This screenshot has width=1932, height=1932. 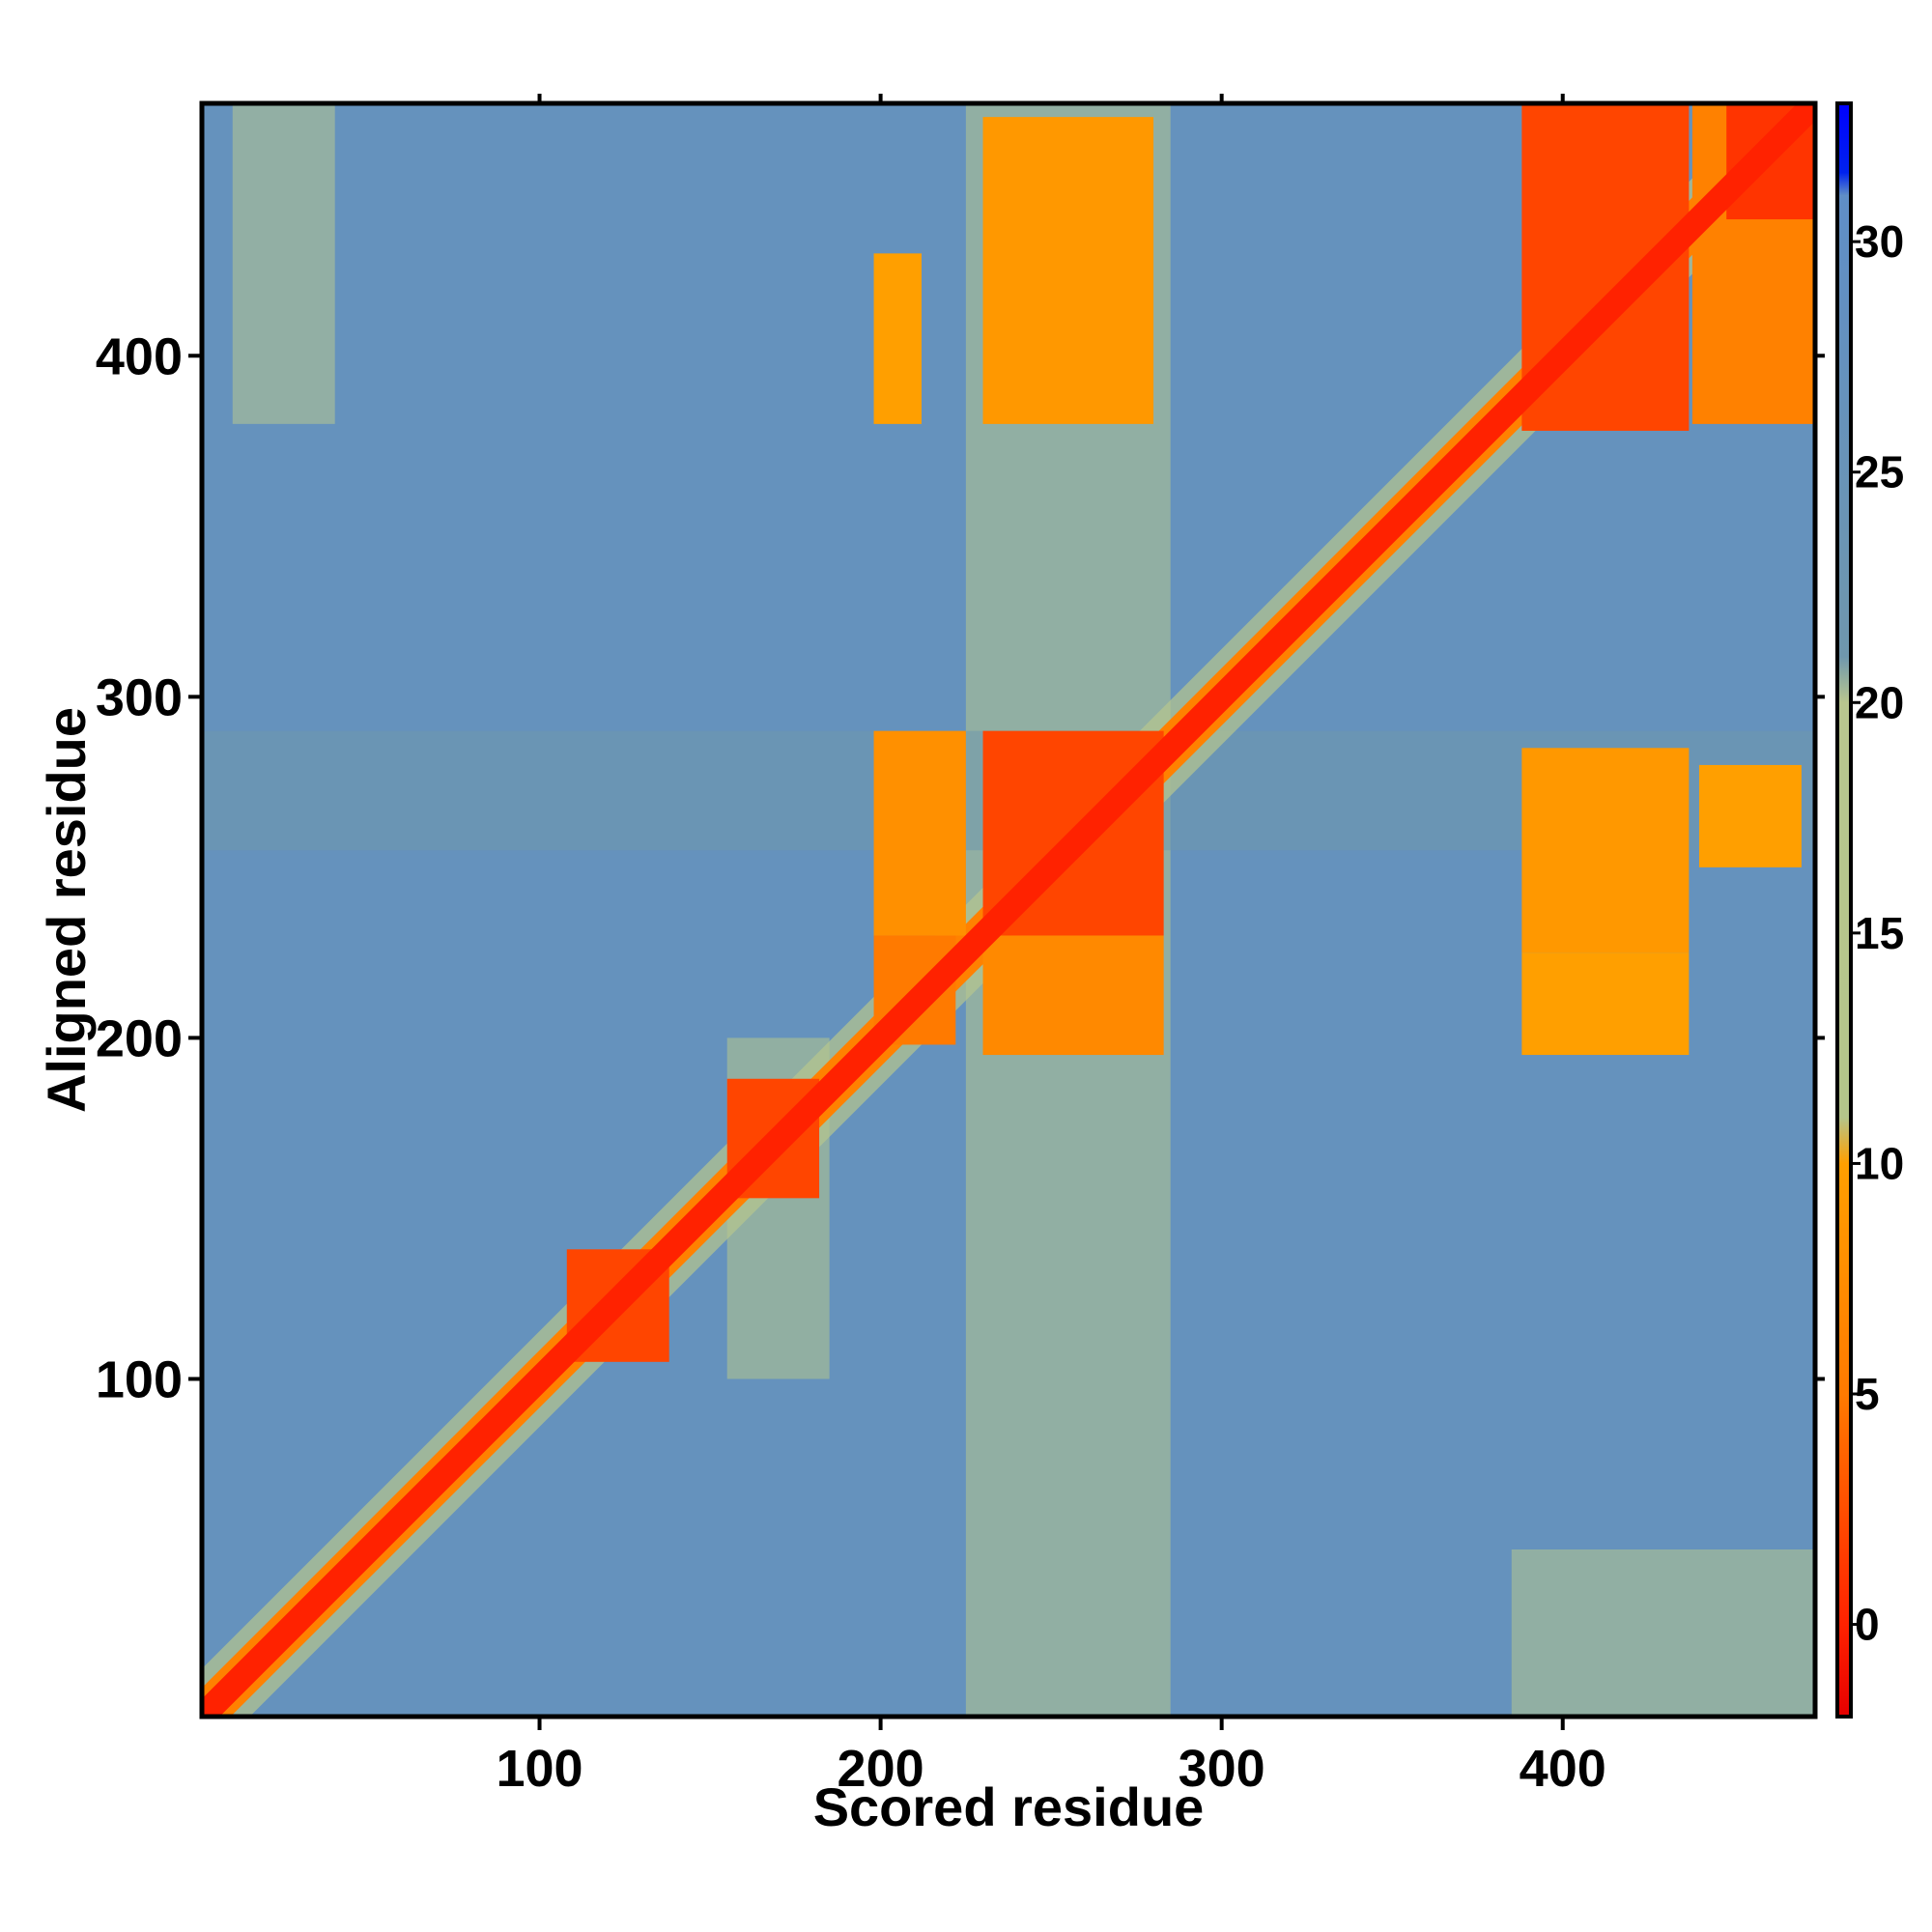 I want to click on x-tick-label: 200, so click(x=881, y=1769).